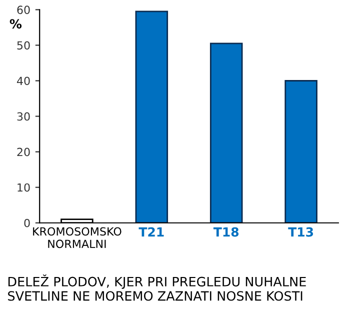 The image size is (360, 323). What do you see at coordinates (23, 152) in the screenshot?
I see `y-tick-label: 20` at bounding box center [23, 152].